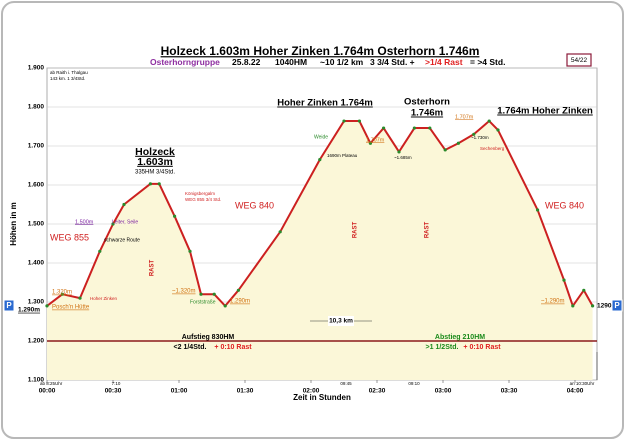 This screenshot has height=440, width=625. Describe the element at coordinates (203, 302) in the screenshot. I see `annotation: Forststraße` at that location.